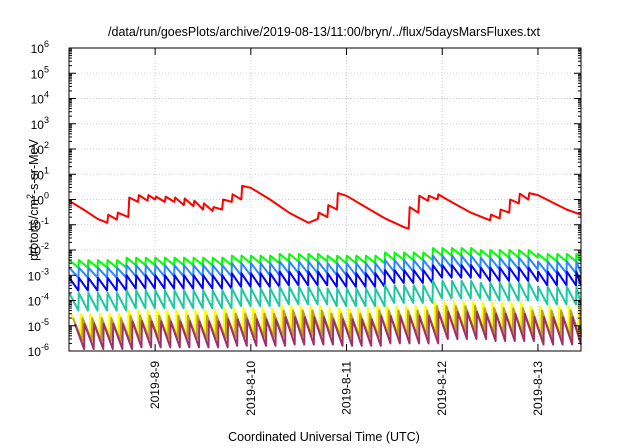 This screenshot has height=448, width=640. Describe the element at coordinates (155, 385) in the screenshot. I see `x-tick-label: 2019-8-9` at that location.